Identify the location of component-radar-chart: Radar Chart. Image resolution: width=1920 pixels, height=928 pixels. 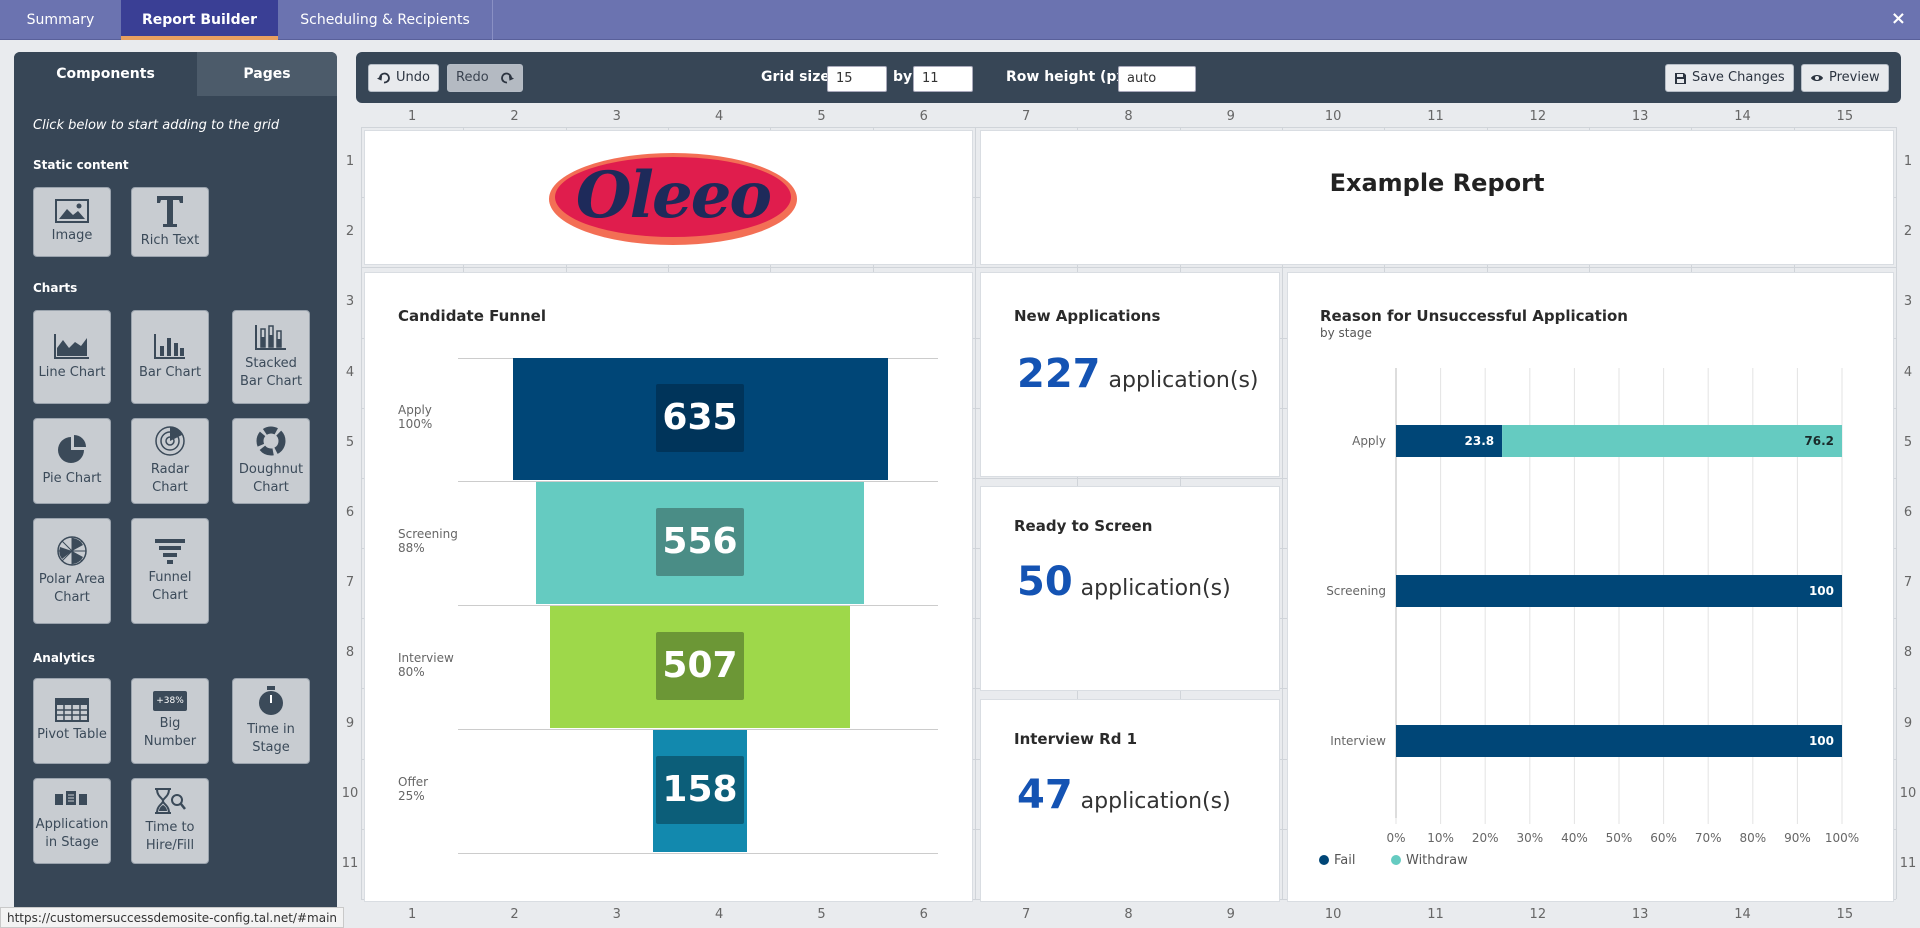
(170, 461).